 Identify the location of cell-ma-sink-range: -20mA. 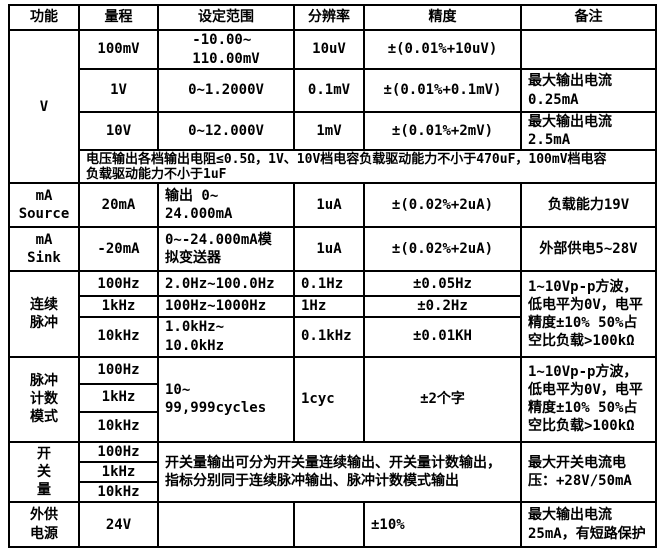
(118, 249).